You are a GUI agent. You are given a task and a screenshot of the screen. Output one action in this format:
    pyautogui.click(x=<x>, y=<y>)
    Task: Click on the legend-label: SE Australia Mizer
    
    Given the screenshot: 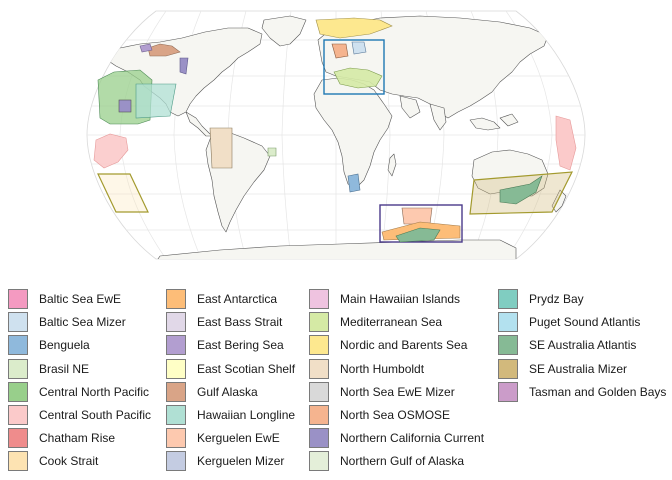 What is the action you would take?
    pyautogui.click(x=578, y=368)
    